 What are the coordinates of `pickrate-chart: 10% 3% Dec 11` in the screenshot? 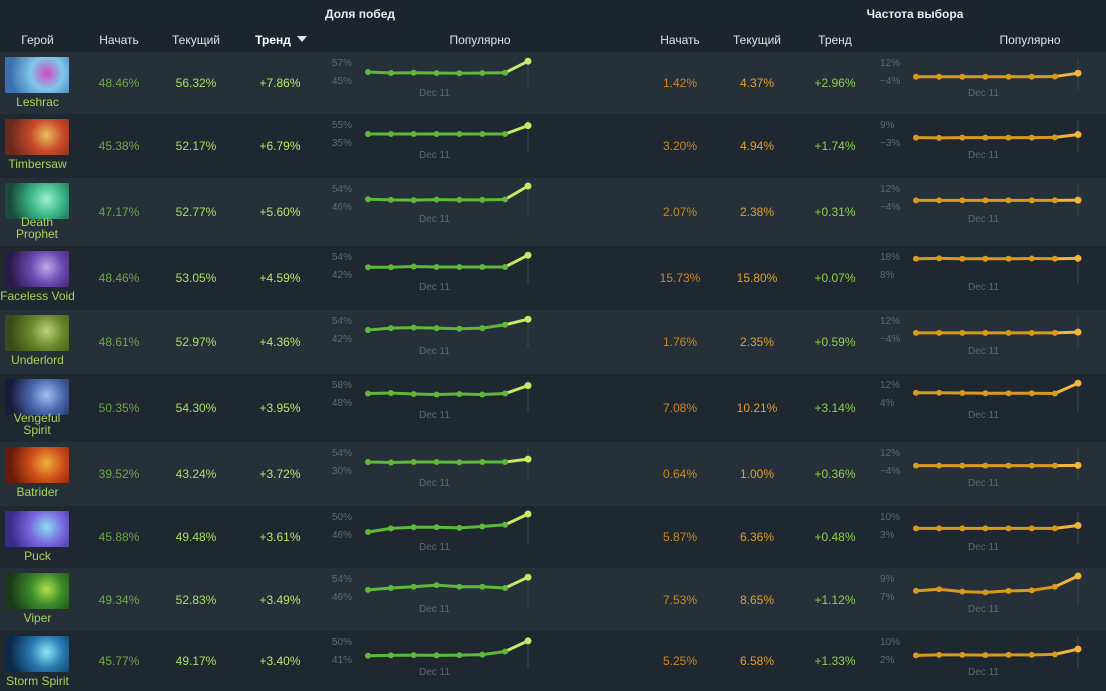 It's located at (981, 531).